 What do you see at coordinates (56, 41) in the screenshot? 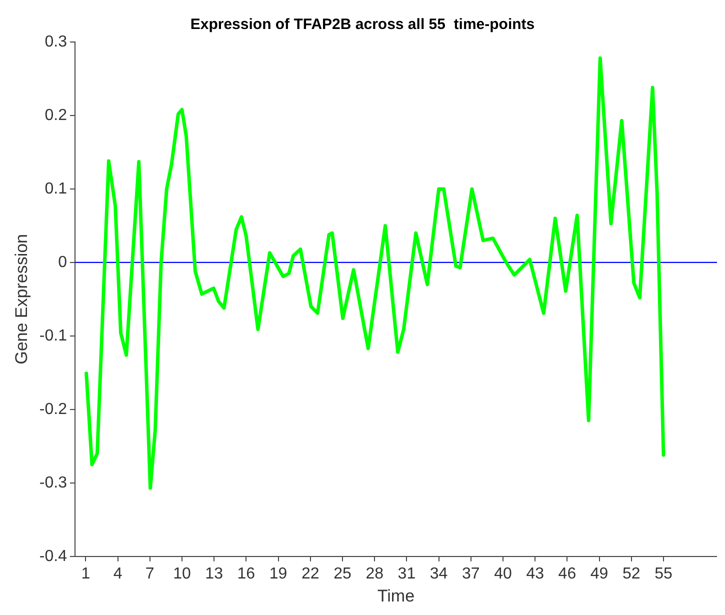
I see `y-tick-label: 0.3` at bounding box center [56, 41].